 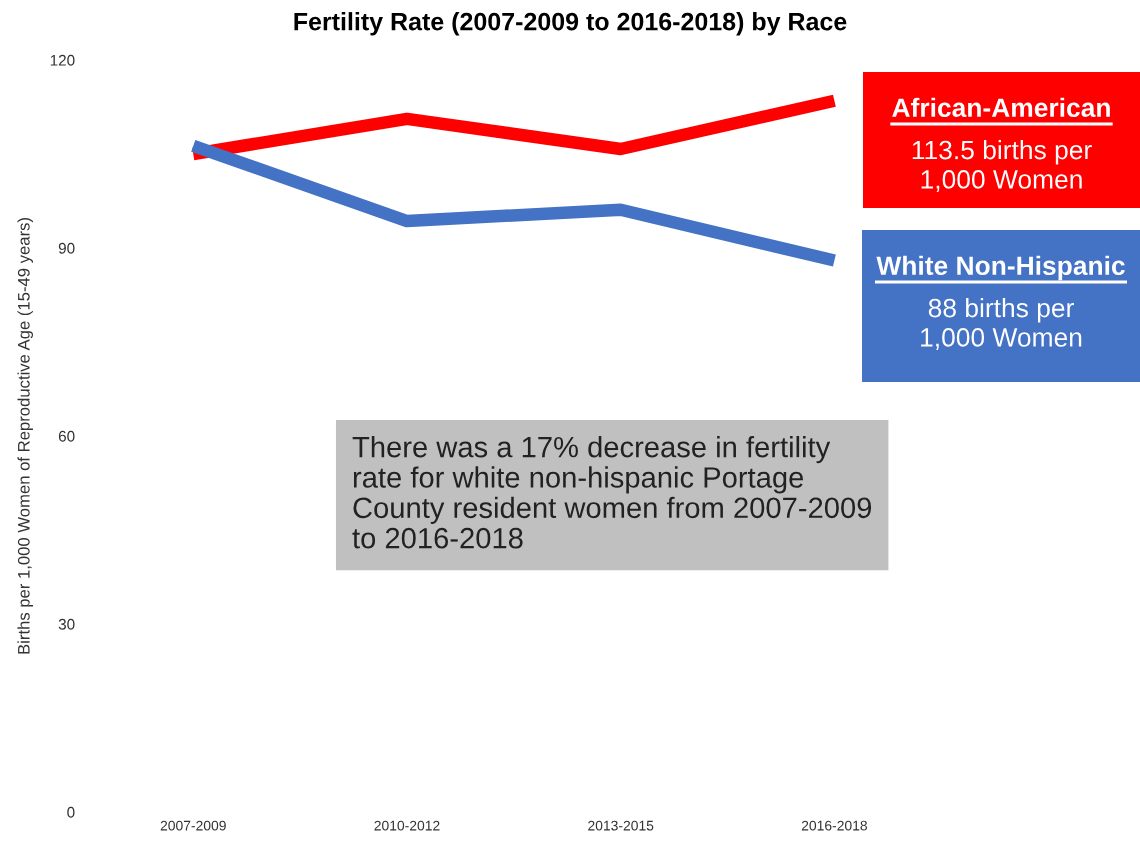 I want to click on x-tick-label: 2007-2009, so click(x=193, y=825).